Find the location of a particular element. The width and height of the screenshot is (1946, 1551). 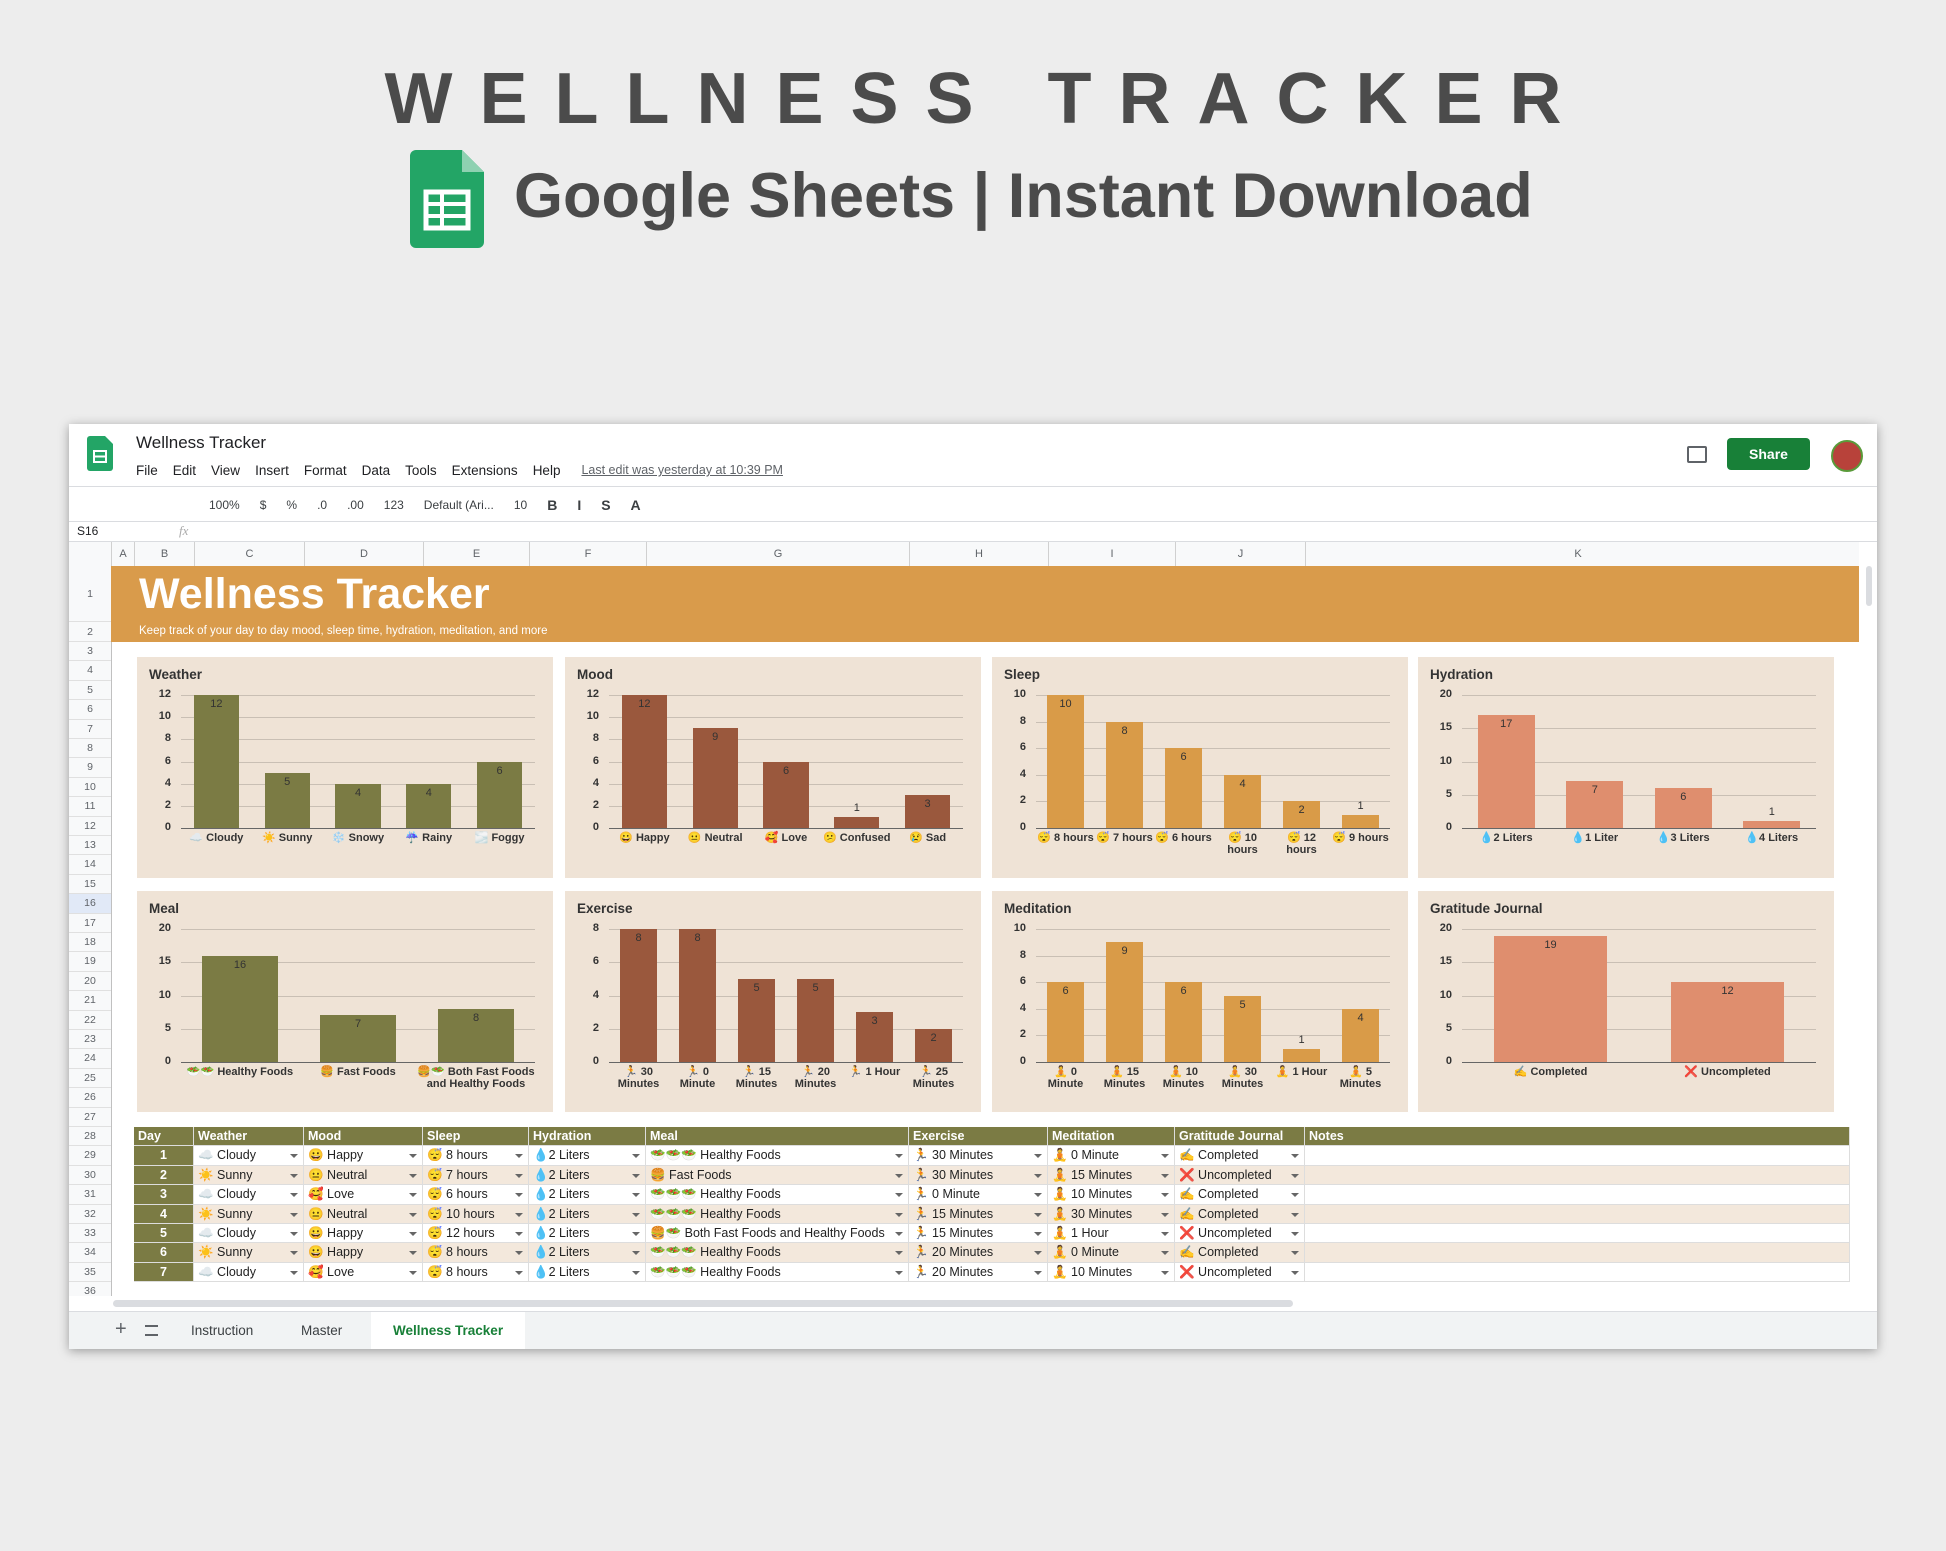

avatar is located at coordinates (1847, 456).